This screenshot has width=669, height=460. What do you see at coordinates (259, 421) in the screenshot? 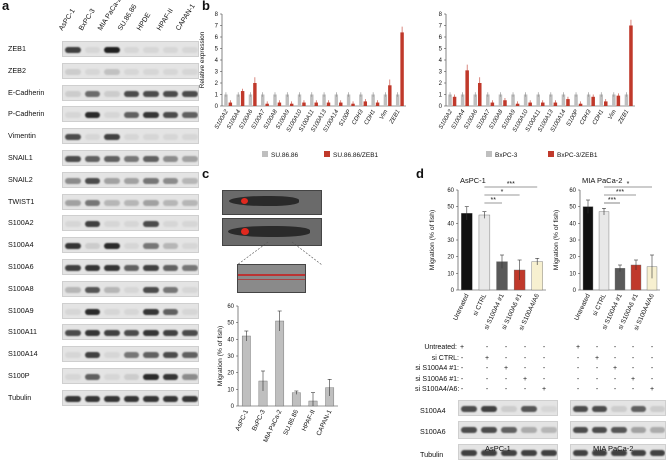
I see `x-tick-label: BxPC-3` at bounding box center [259, 421].